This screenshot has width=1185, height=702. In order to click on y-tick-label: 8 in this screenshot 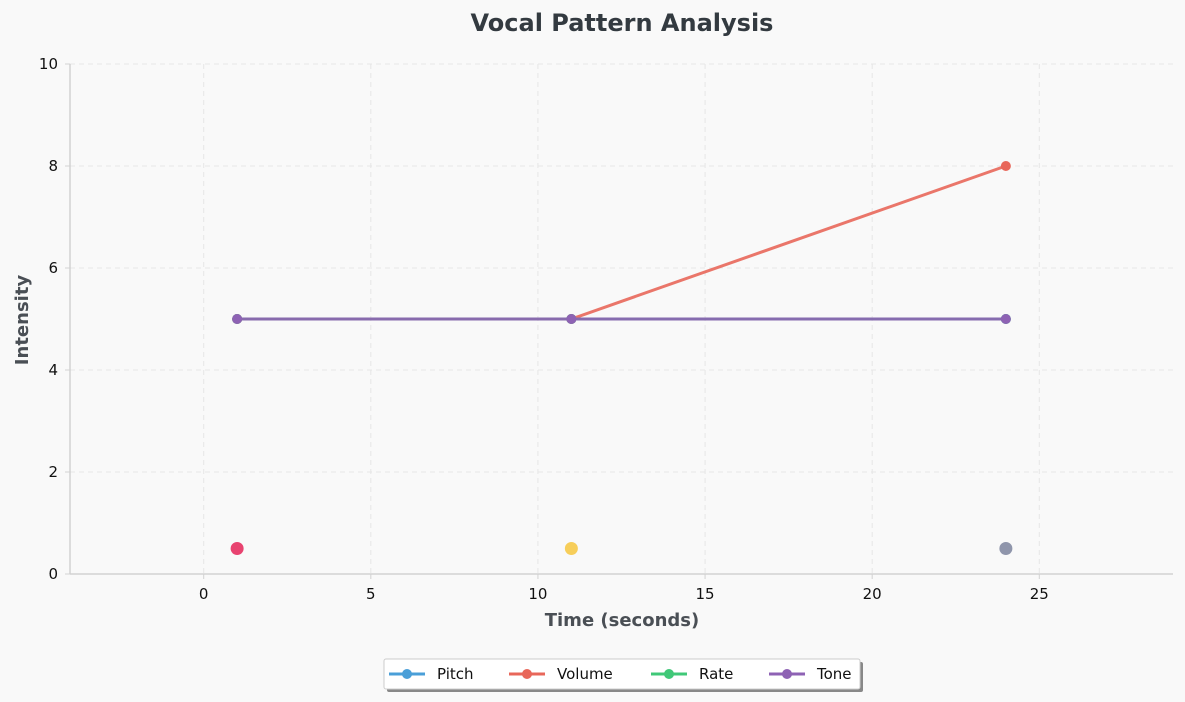, I will do `click(53, 166)`.